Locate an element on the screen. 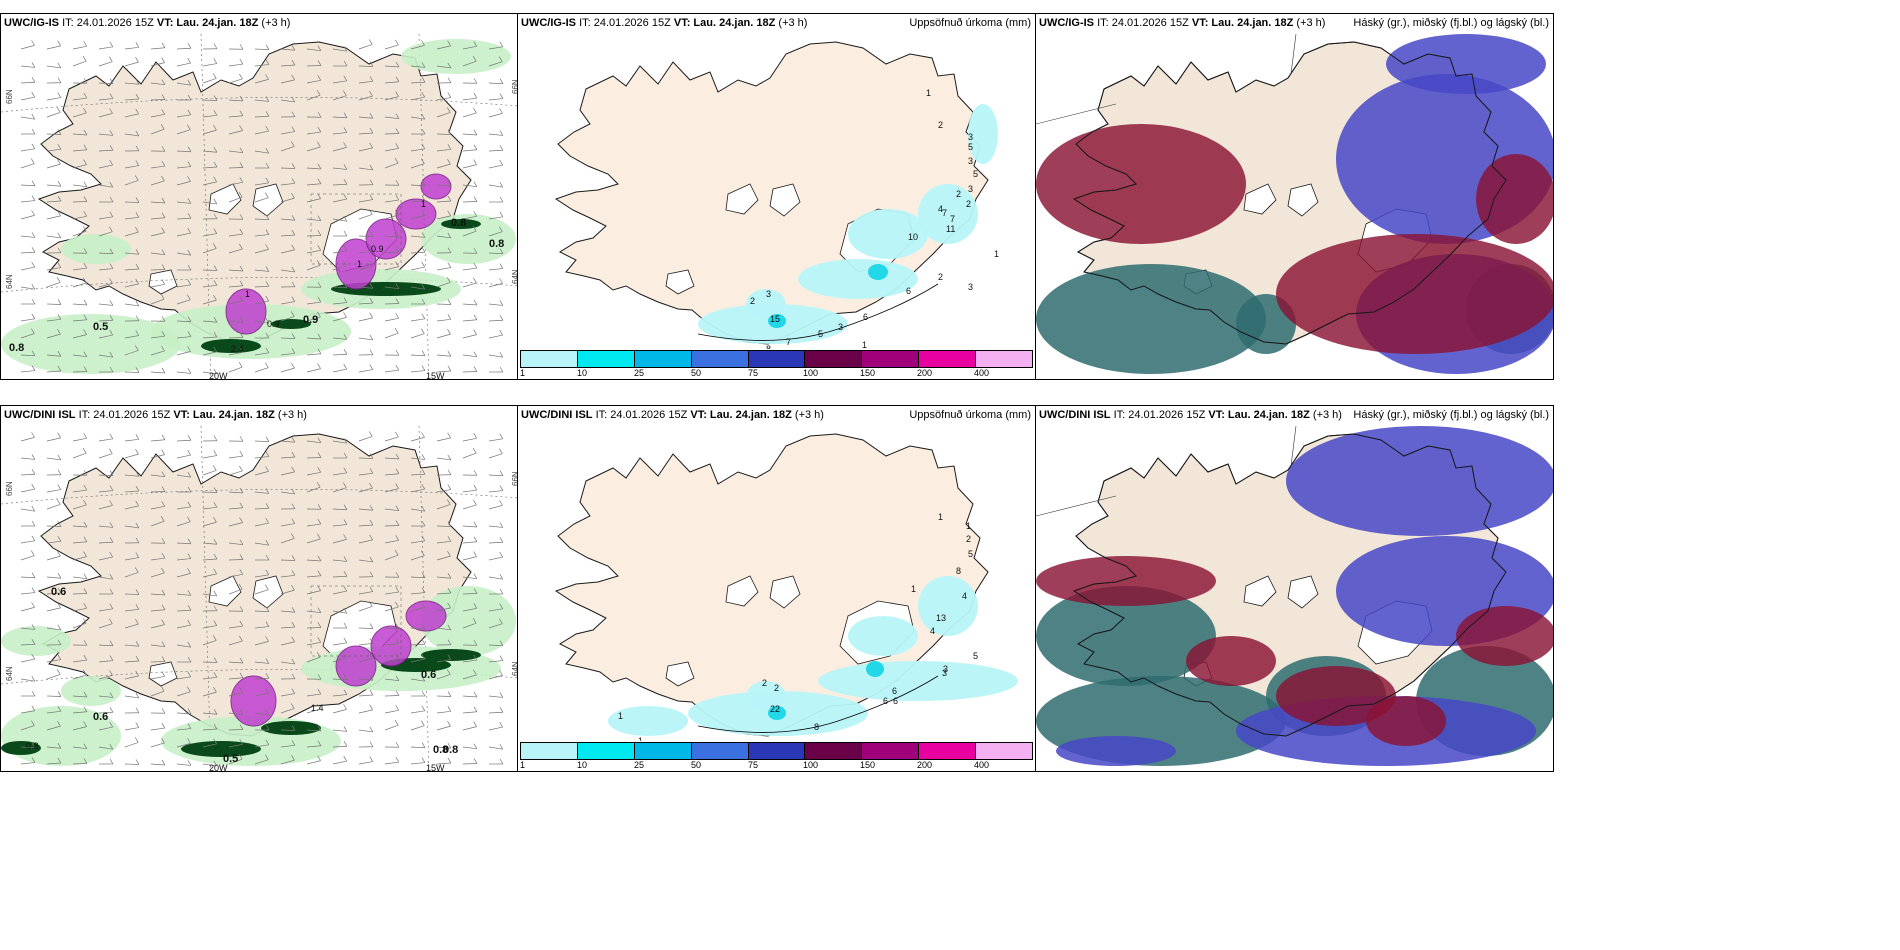  precip-light is located at coordinates (766, 304).